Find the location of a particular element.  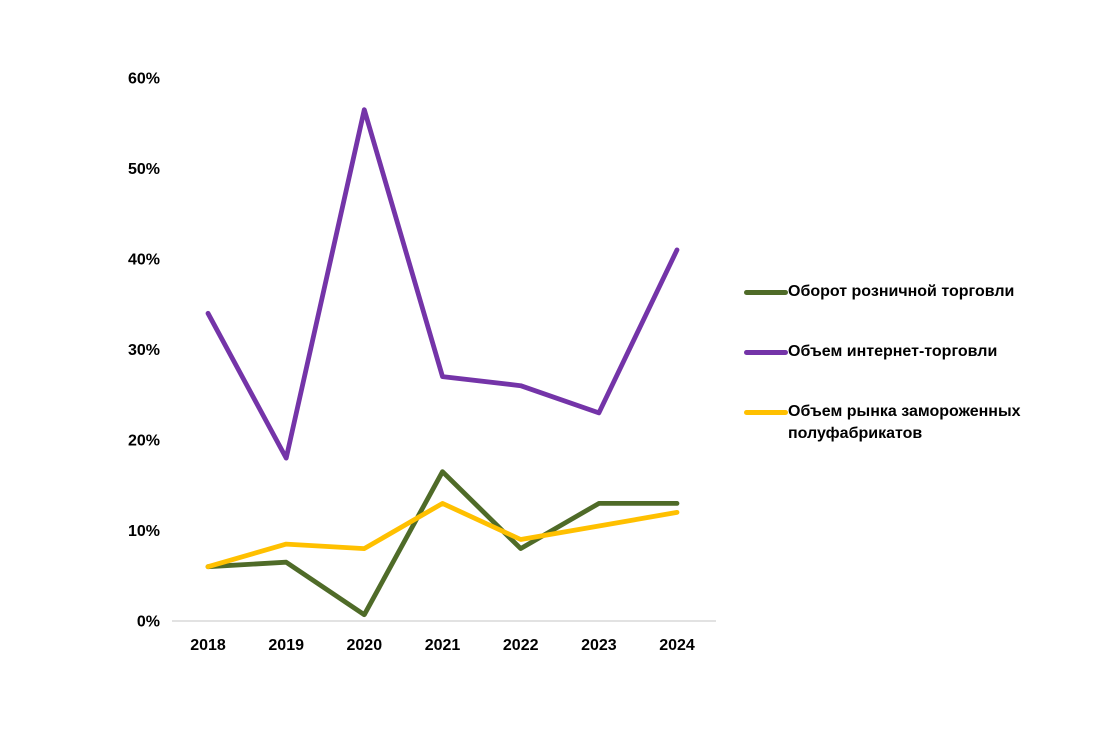

y-axis-tick-labels: 0% 10% 20% 30% 40% 50% 60% is located at coordinates (144, 351).